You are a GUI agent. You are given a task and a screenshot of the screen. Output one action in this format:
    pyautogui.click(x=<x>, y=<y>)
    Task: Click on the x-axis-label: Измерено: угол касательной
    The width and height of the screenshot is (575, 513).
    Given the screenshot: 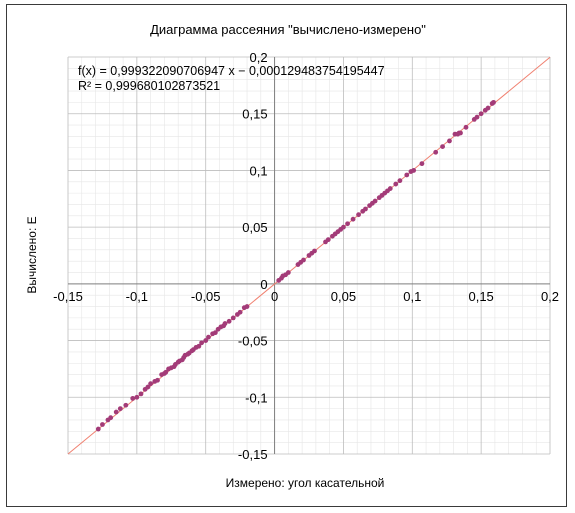 What is the action you would take?
    pyautogui.click(x=305, y=483)
    